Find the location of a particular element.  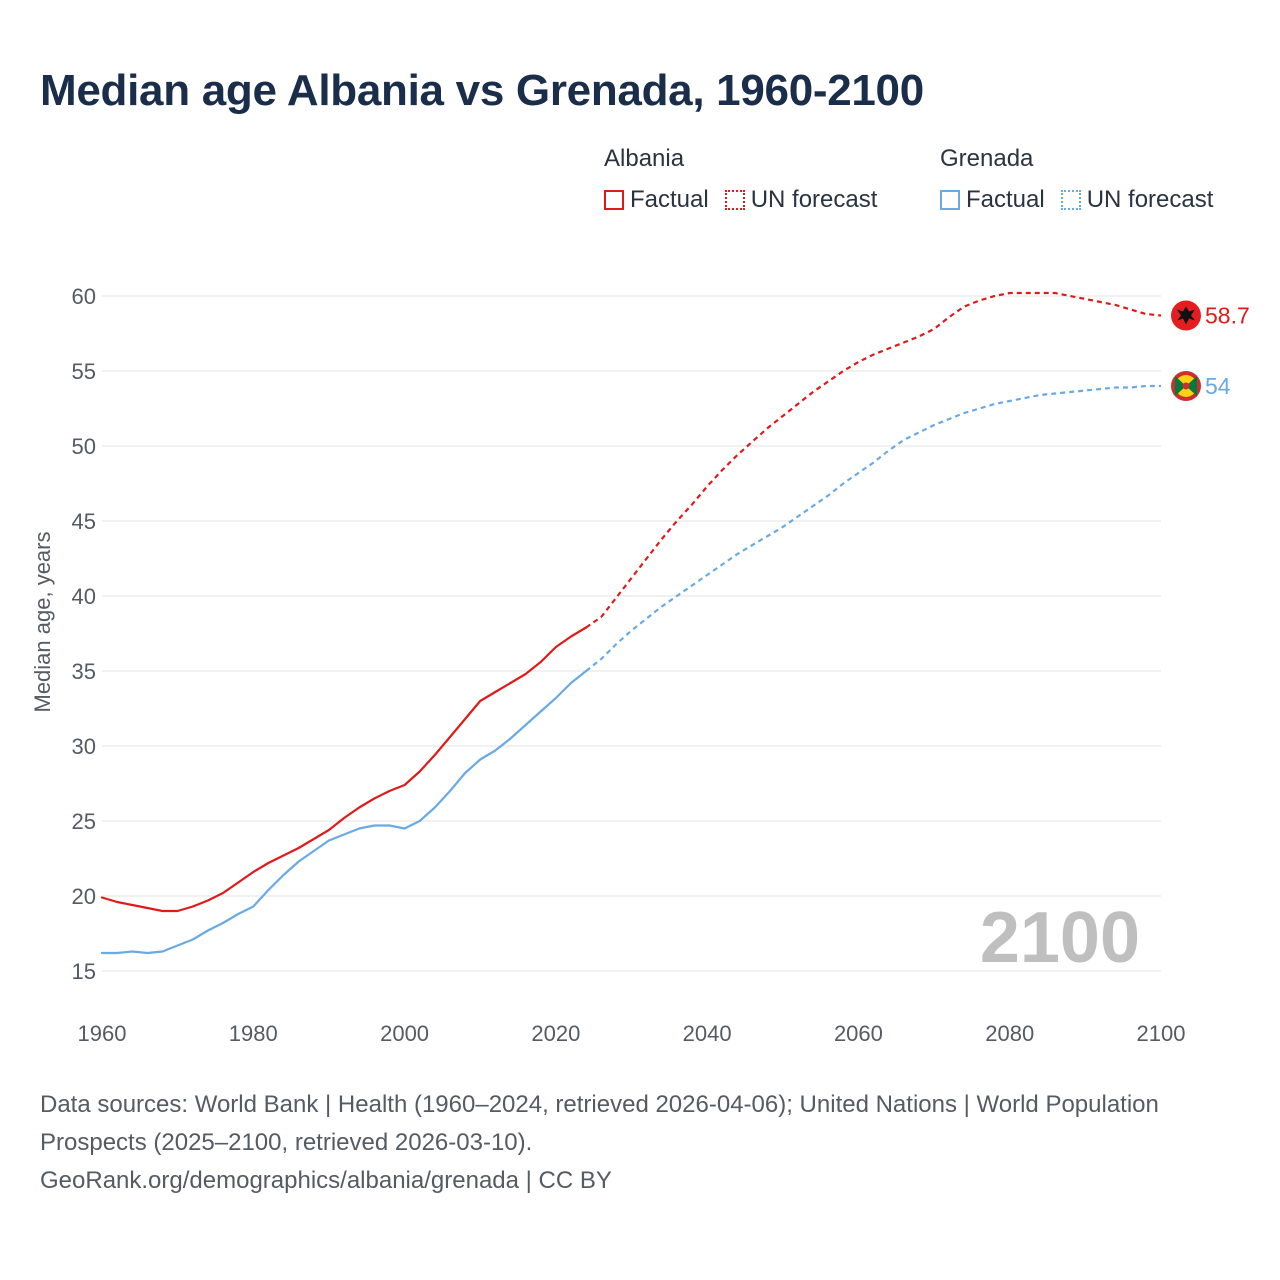

flag-center is located at coordinates (1186, 386).